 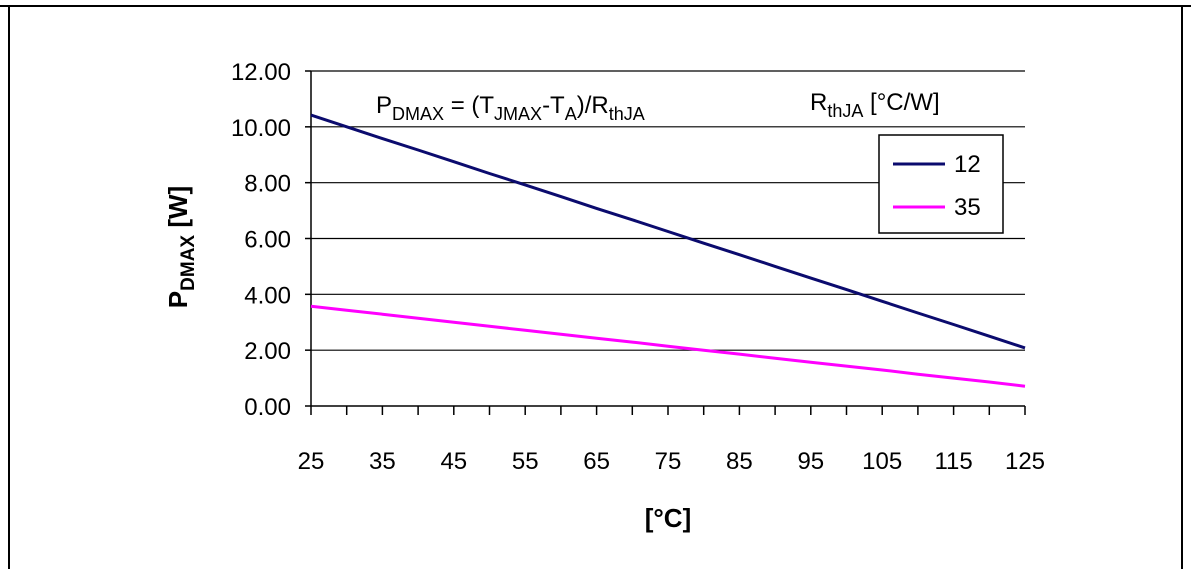 I want to click on y-tick-label: 2.00, so click(x=267, y=351).